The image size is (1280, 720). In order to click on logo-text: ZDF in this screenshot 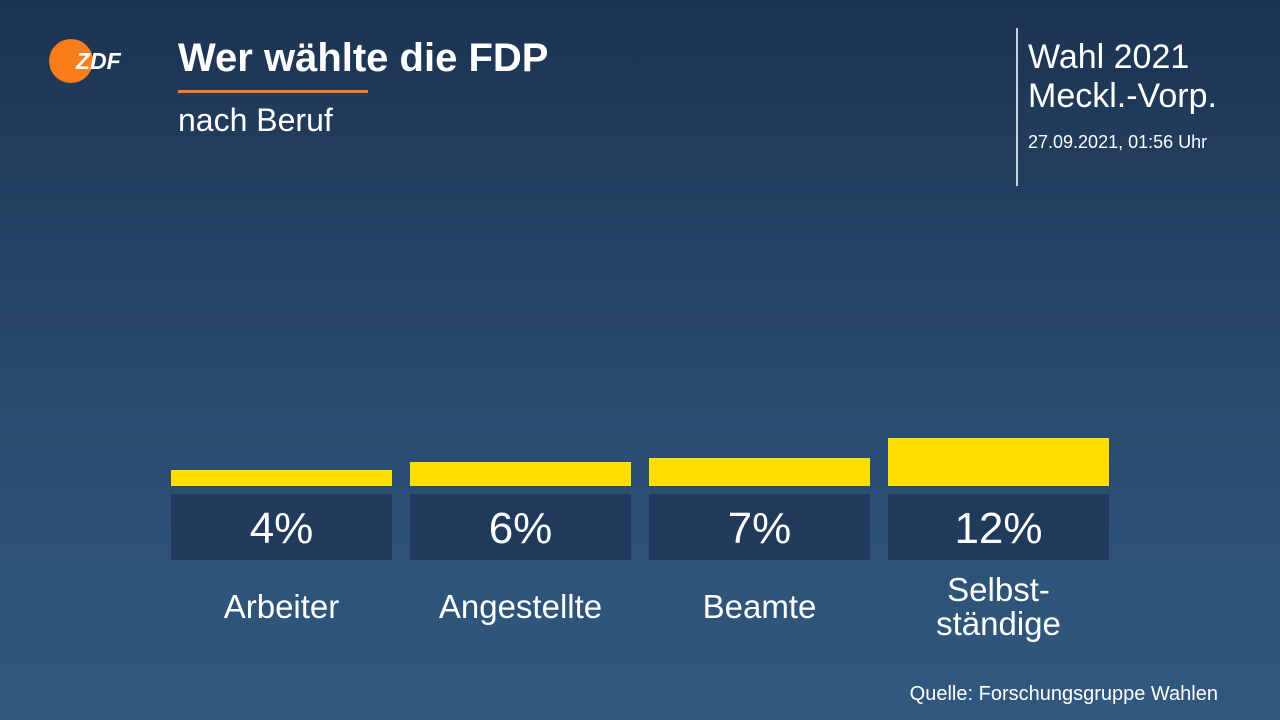, I will do `click(98, 61)`.